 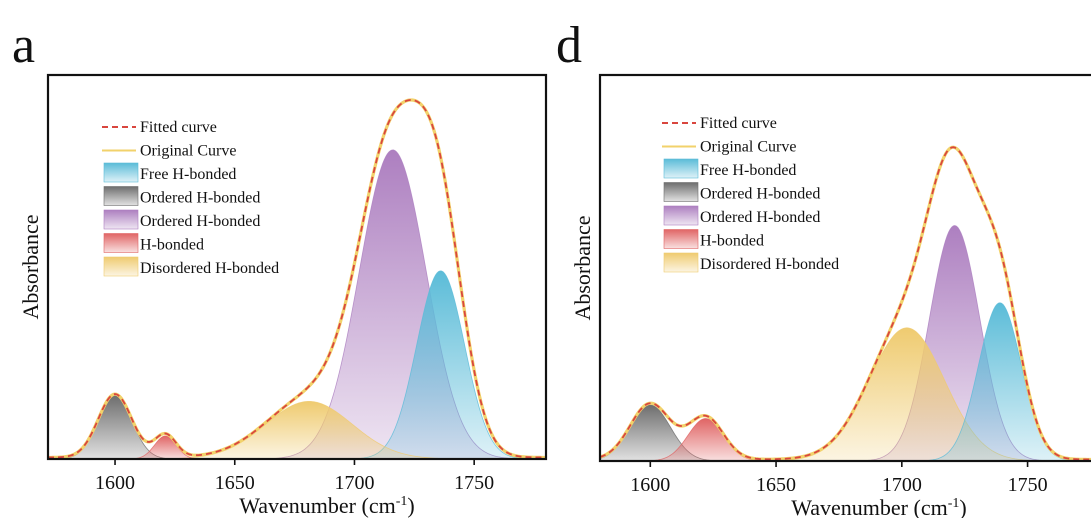 What do you see at coordinates (569, 45) in the screenshot?
I see `panel-label: d` at bounding box center [569, 45].